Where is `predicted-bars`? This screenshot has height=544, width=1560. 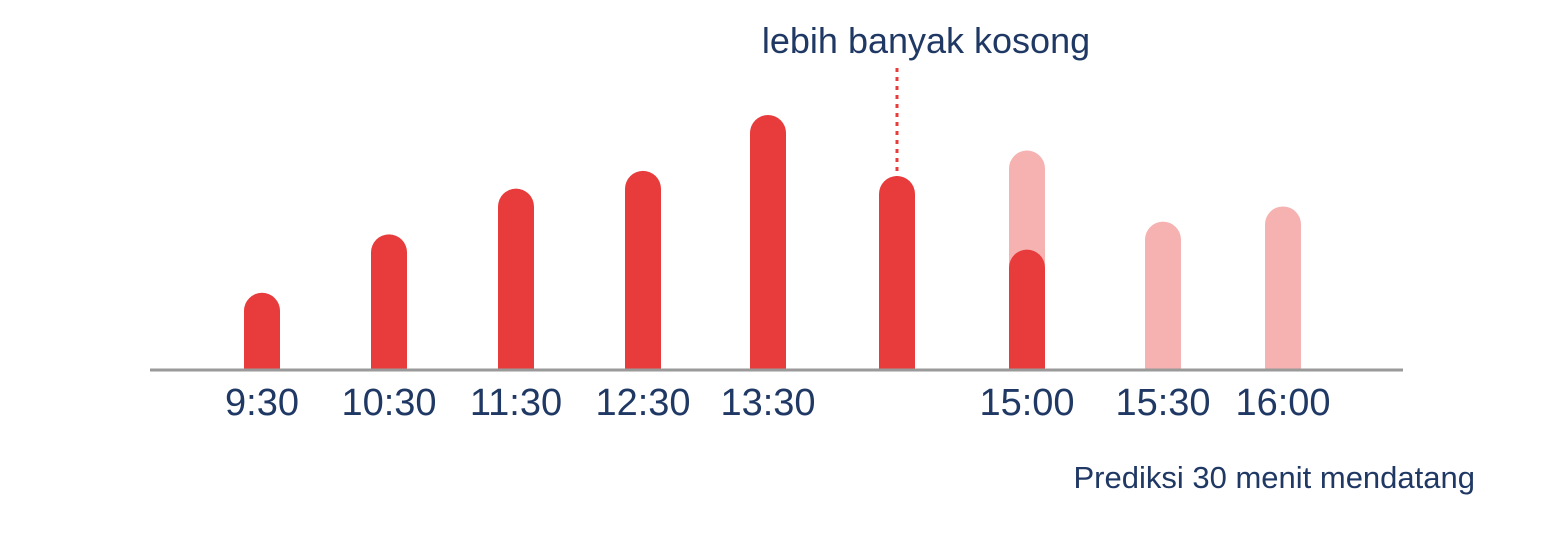 predicted-bars is located at coordinates (1155, 259).